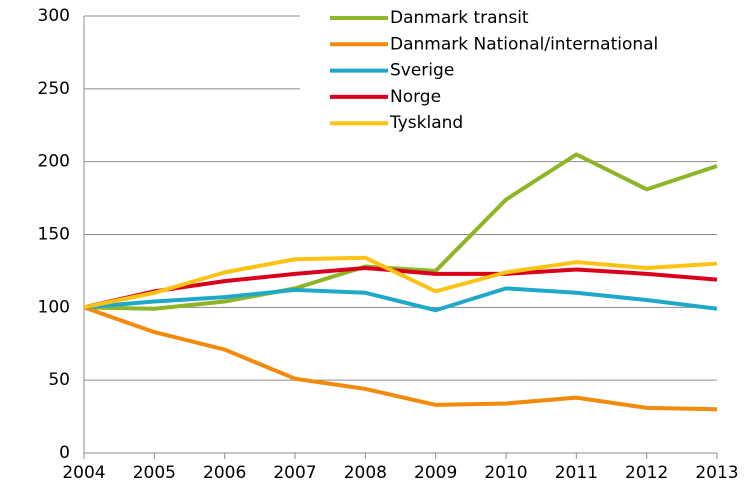  I want to click on x-tick-label: 2011, so click(576, 473).